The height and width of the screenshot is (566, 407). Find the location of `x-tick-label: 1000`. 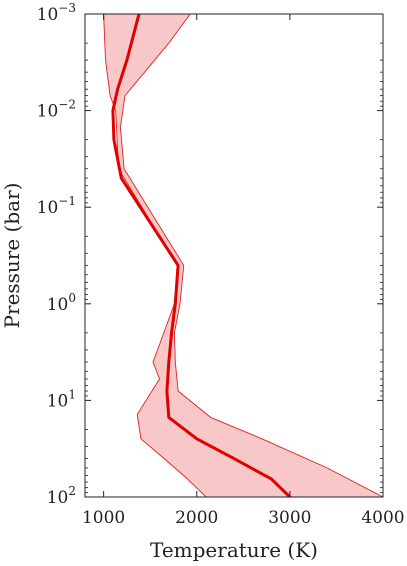

x-tick-label: 1000 is located at coordinates (103, 518).